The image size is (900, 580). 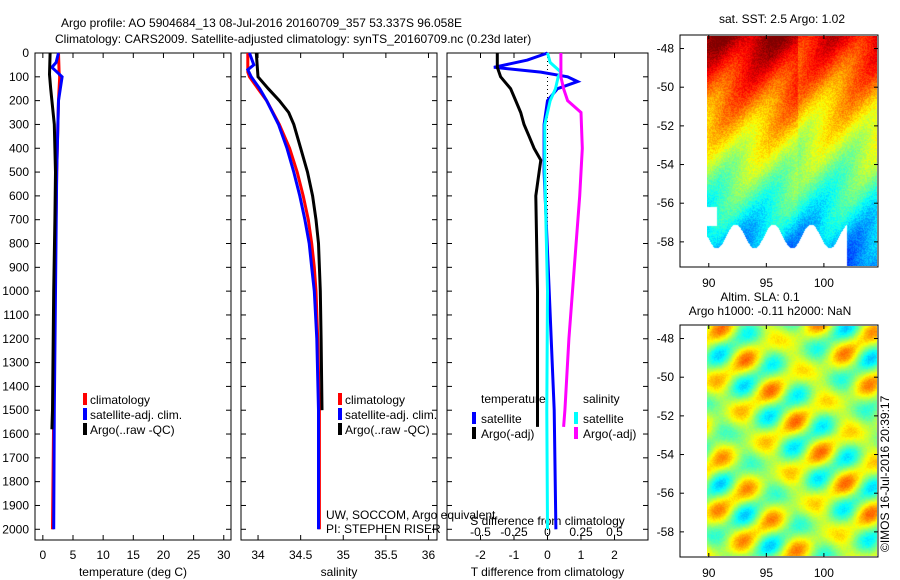 I want to click on x-axis-label: T difference from climatology, so click(x=548, y=572).